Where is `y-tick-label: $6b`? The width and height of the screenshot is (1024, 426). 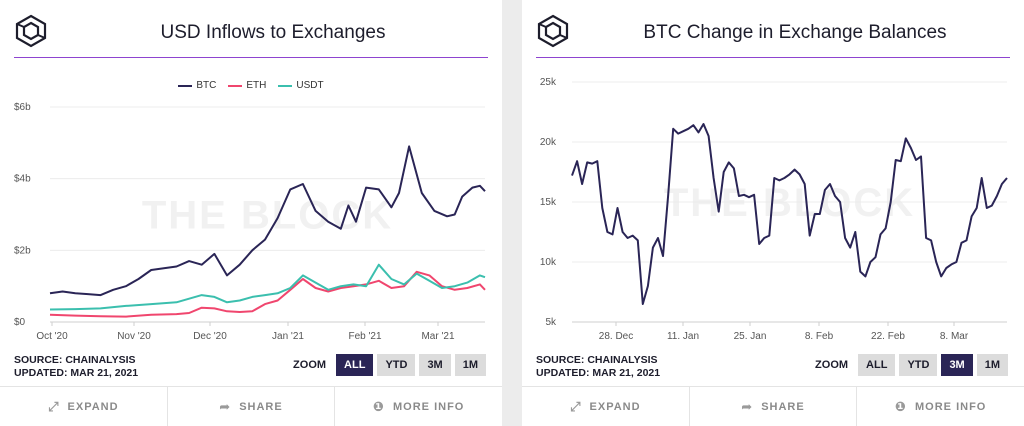 y-tick-label: $6b is located at coordinates (22, 107).